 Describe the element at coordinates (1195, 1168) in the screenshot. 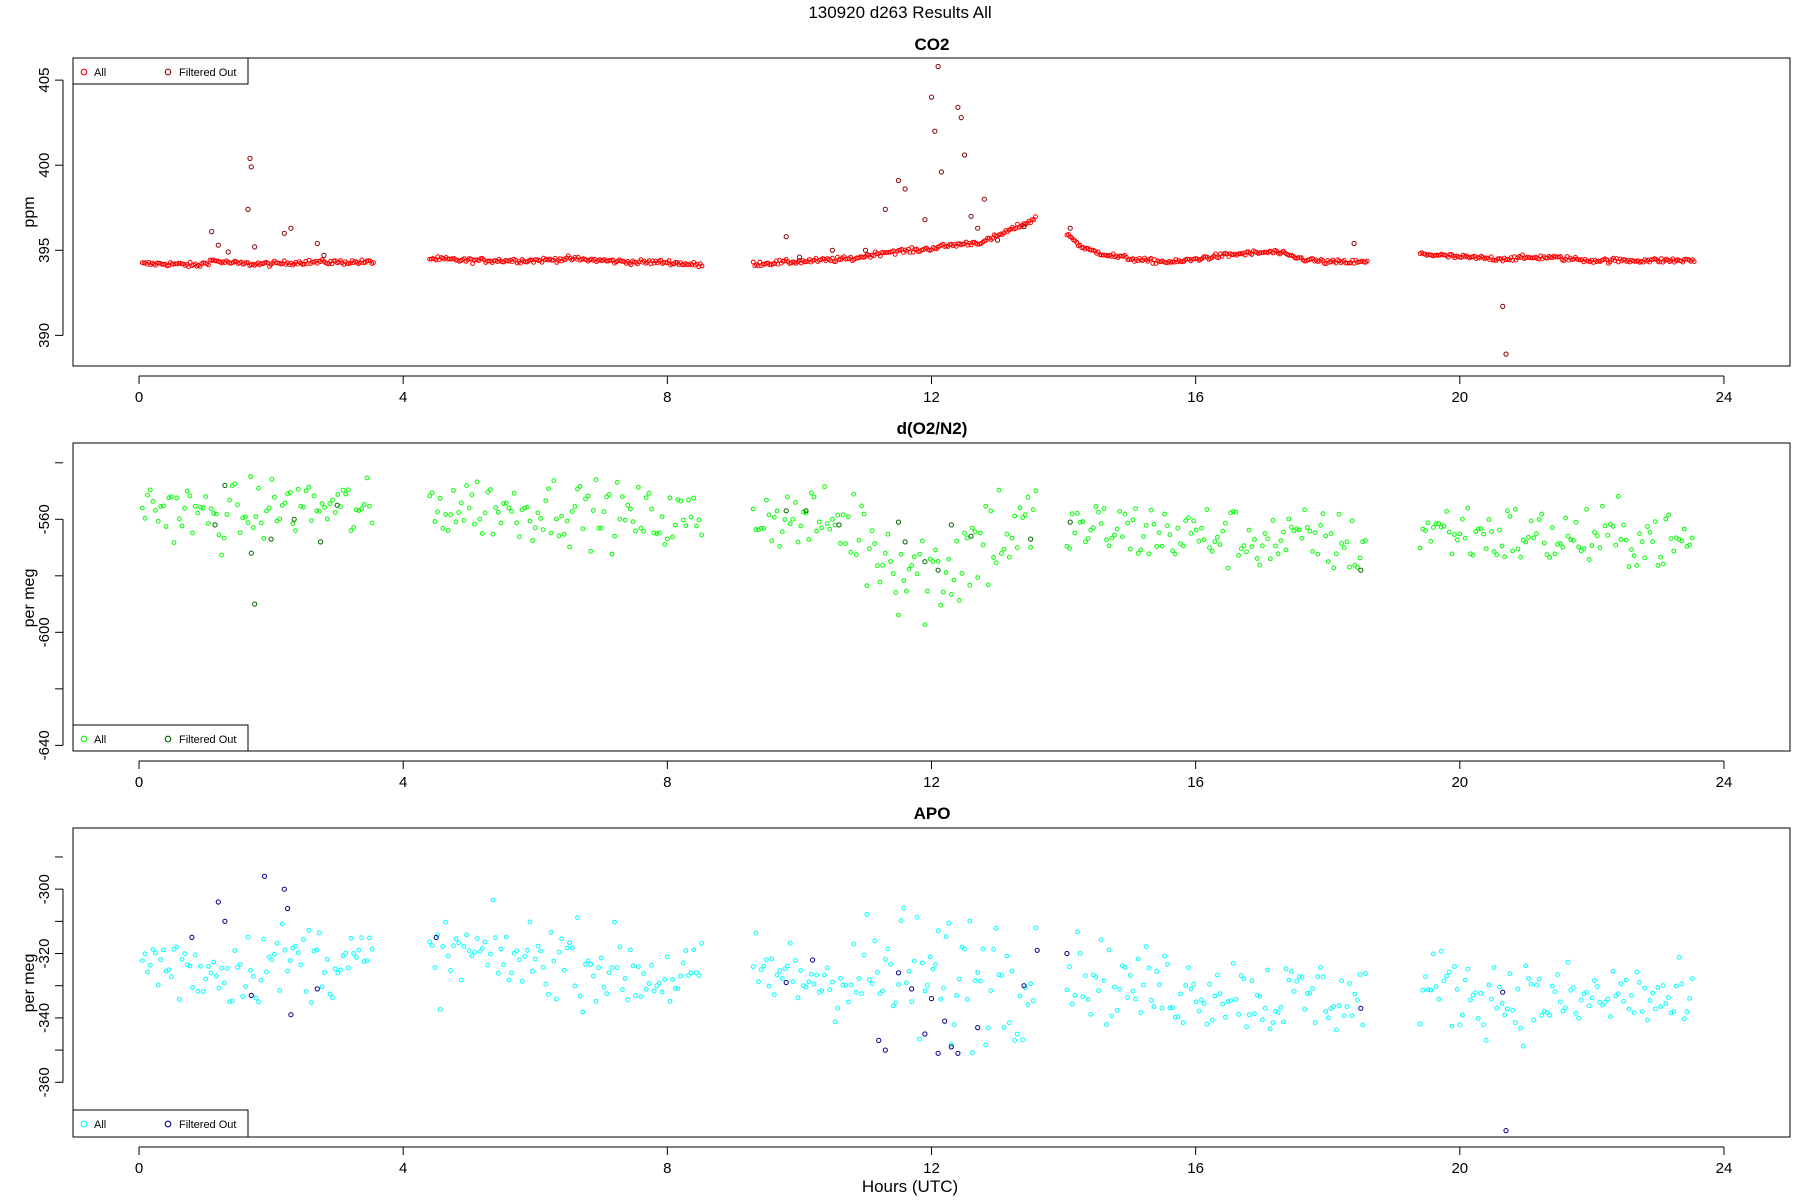

I see `apo-x-tick-label: 16` at that location.